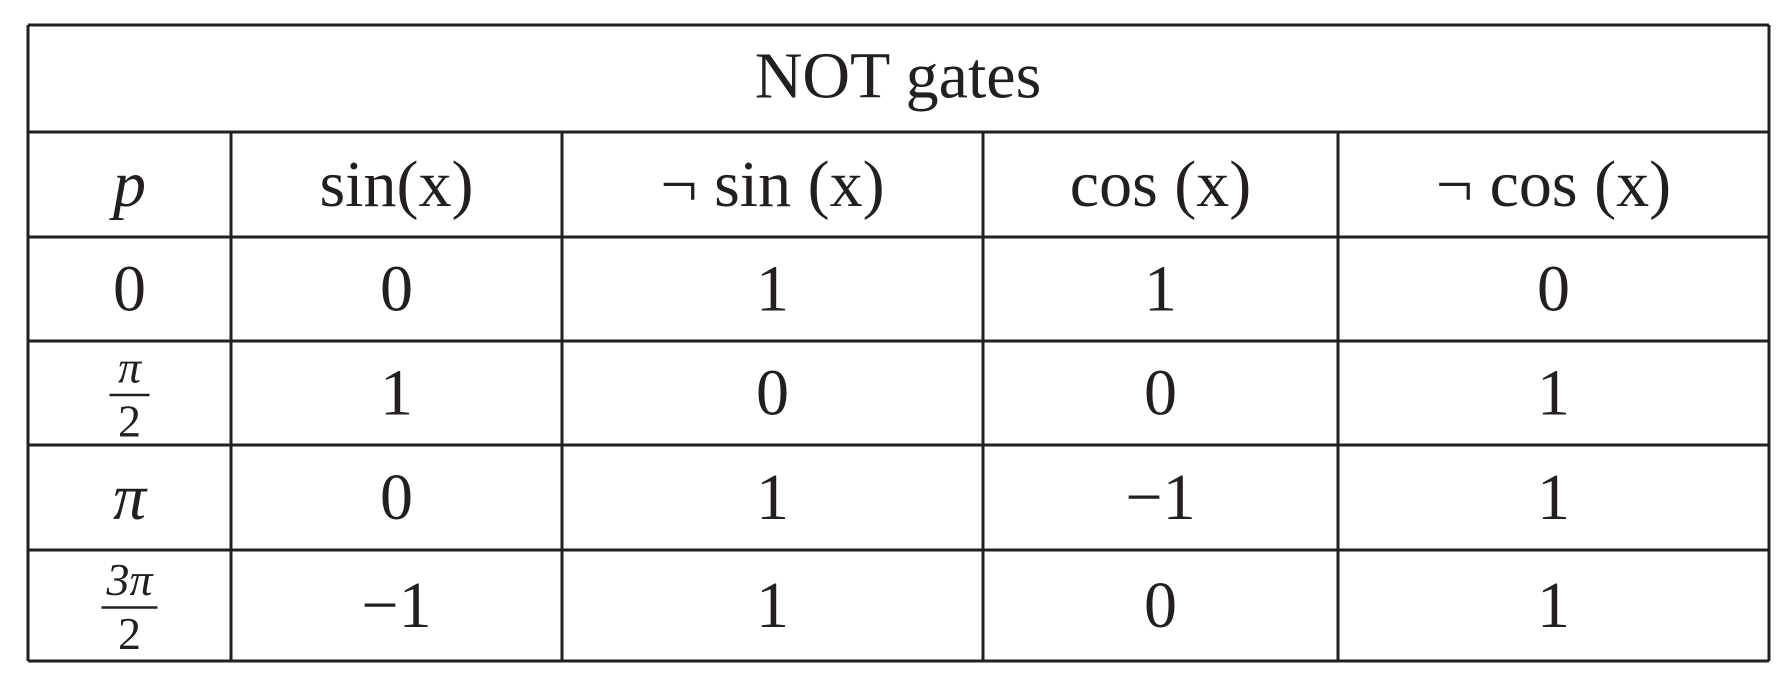 Image resolution: width=1790 pixels, height=691 pixels. Describe the element at coordinates (129, 579) in the screenshot. I see `fraction-numerator: 3π` at that location.